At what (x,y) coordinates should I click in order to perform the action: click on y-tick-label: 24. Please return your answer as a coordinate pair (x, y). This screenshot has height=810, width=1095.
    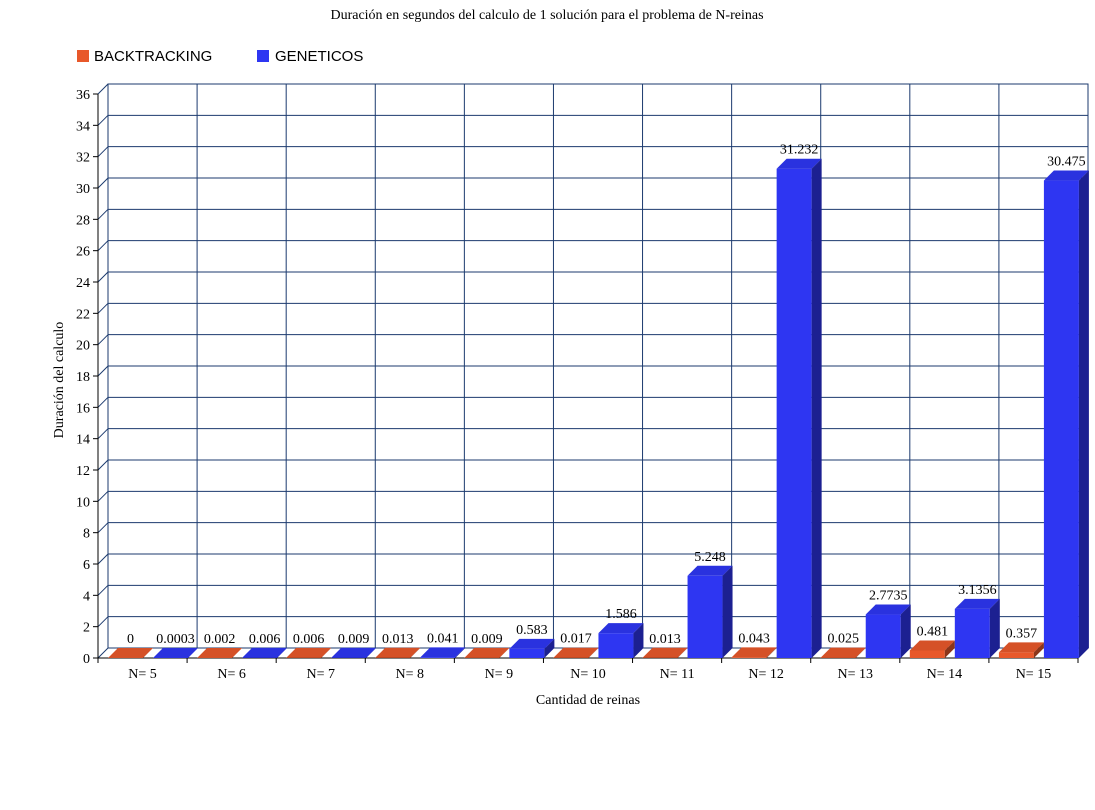
    Looking at the image, I should click on (83, 283).